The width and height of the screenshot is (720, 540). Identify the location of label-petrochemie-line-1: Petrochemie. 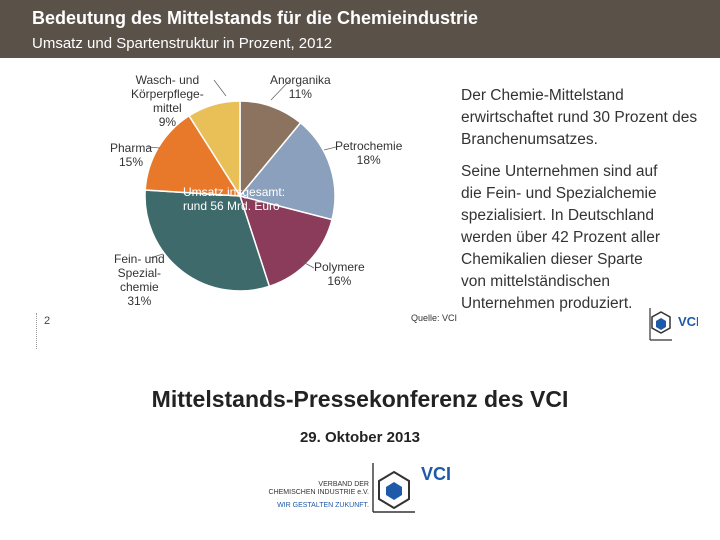
(369, 146).